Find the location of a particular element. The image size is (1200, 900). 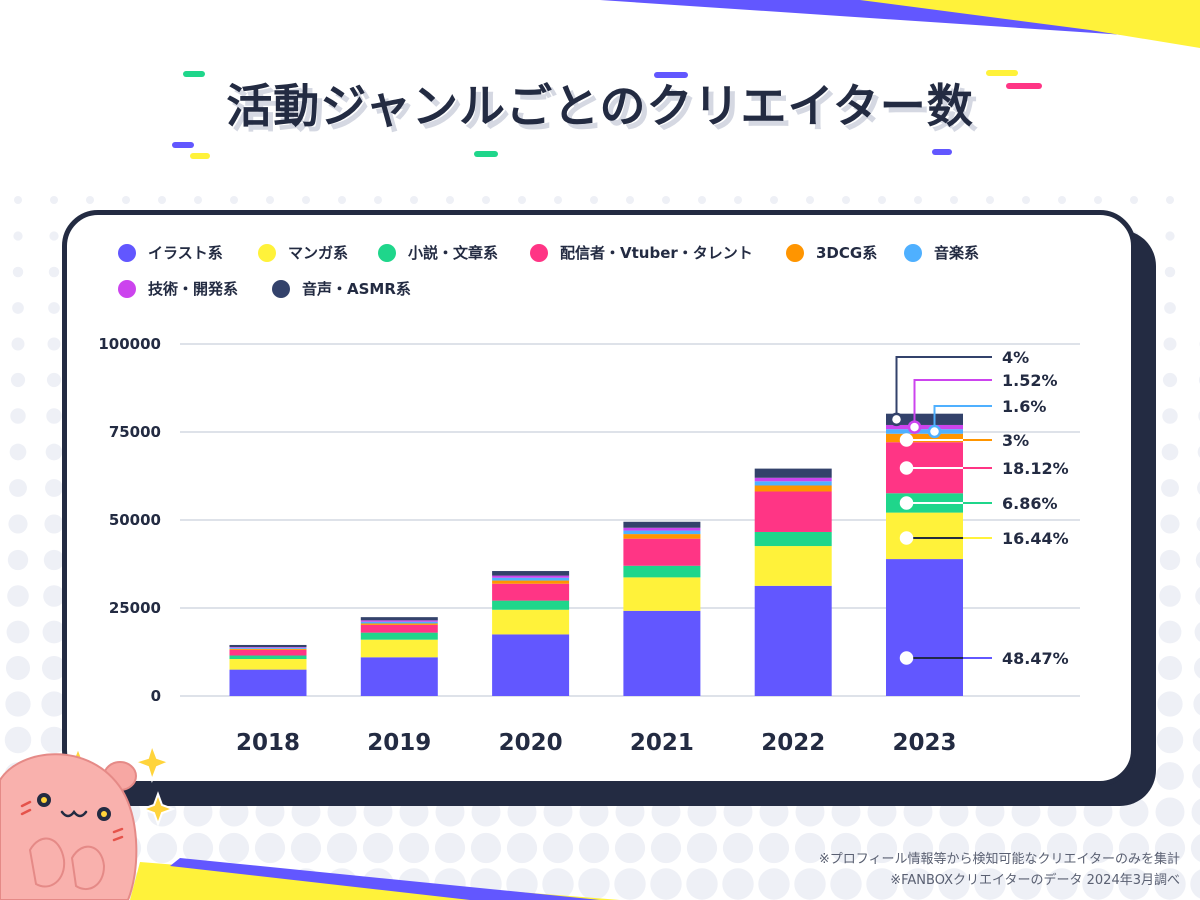

legend-item: 小説・文章系 is located at coordinates (438, 252).